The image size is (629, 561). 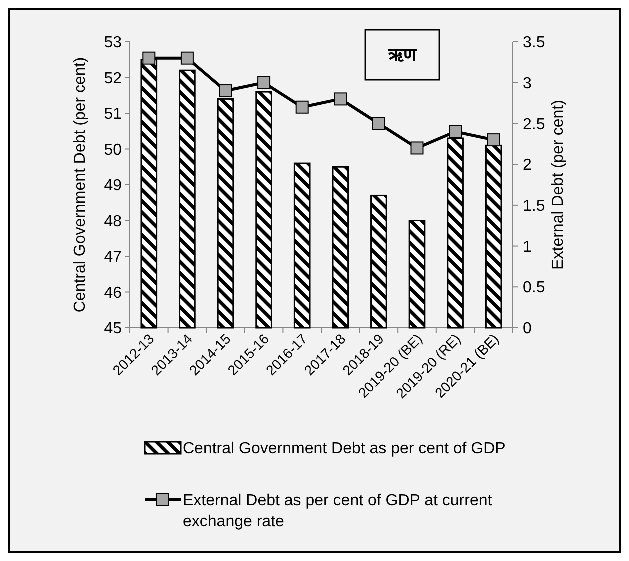 I want to click on y-tick-label: 51, so click(x=113, y=115).